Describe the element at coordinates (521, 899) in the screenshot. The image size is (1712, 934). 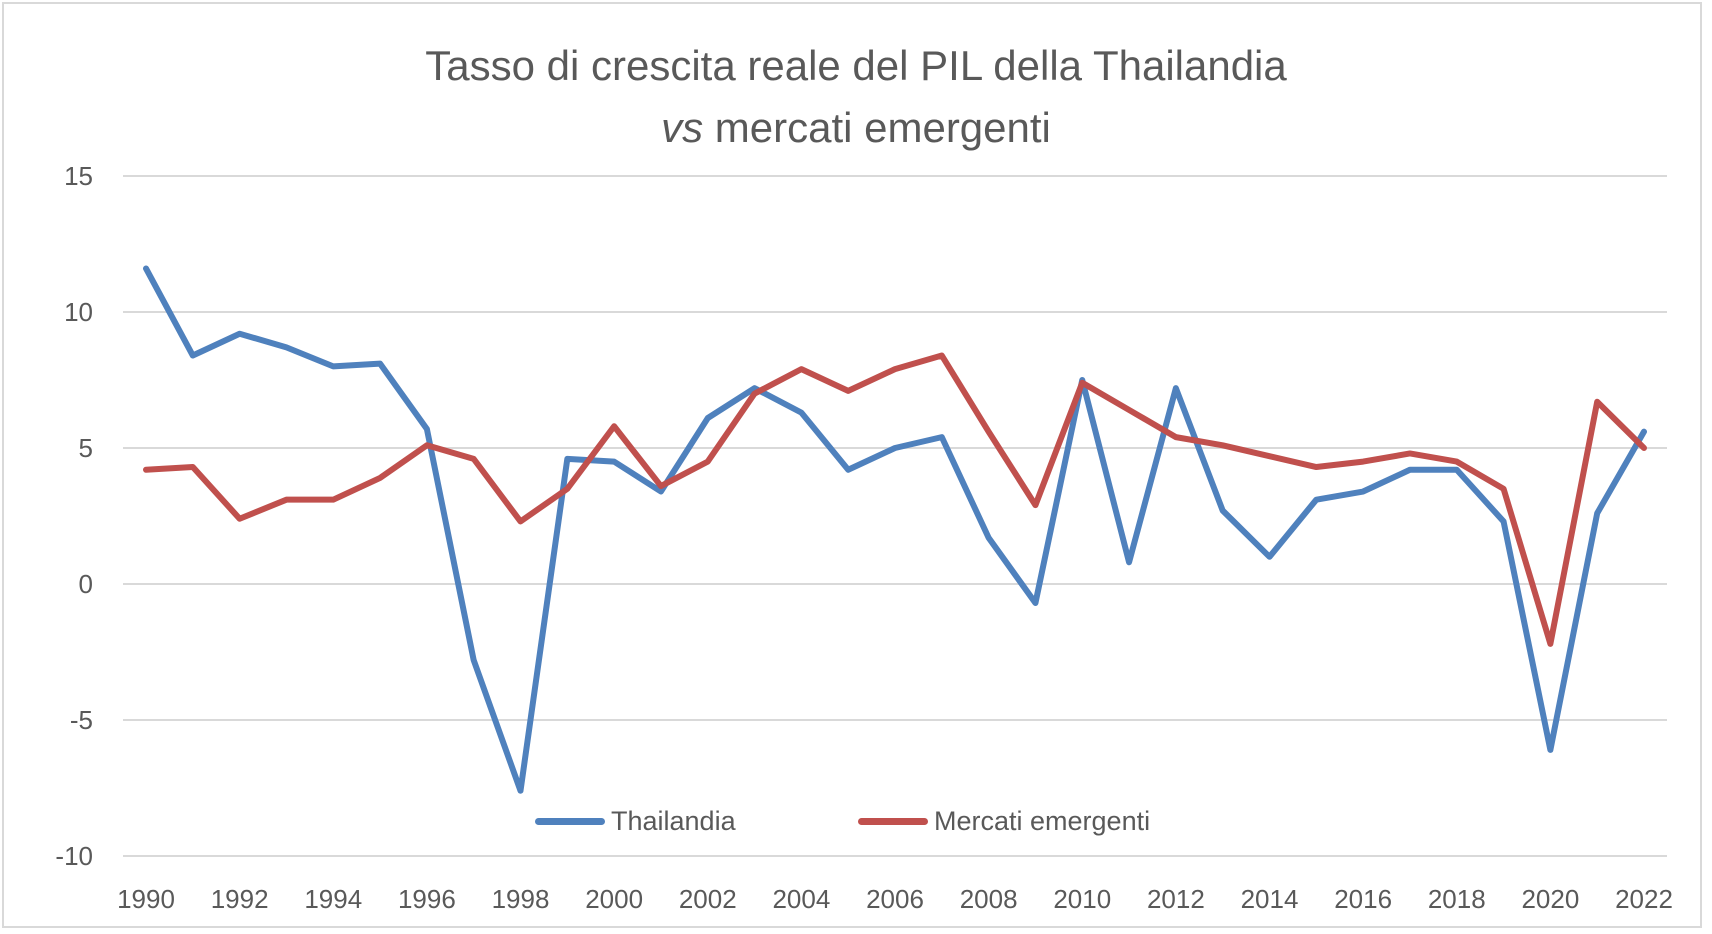
I see `x-tick-label: 1998` at that location.